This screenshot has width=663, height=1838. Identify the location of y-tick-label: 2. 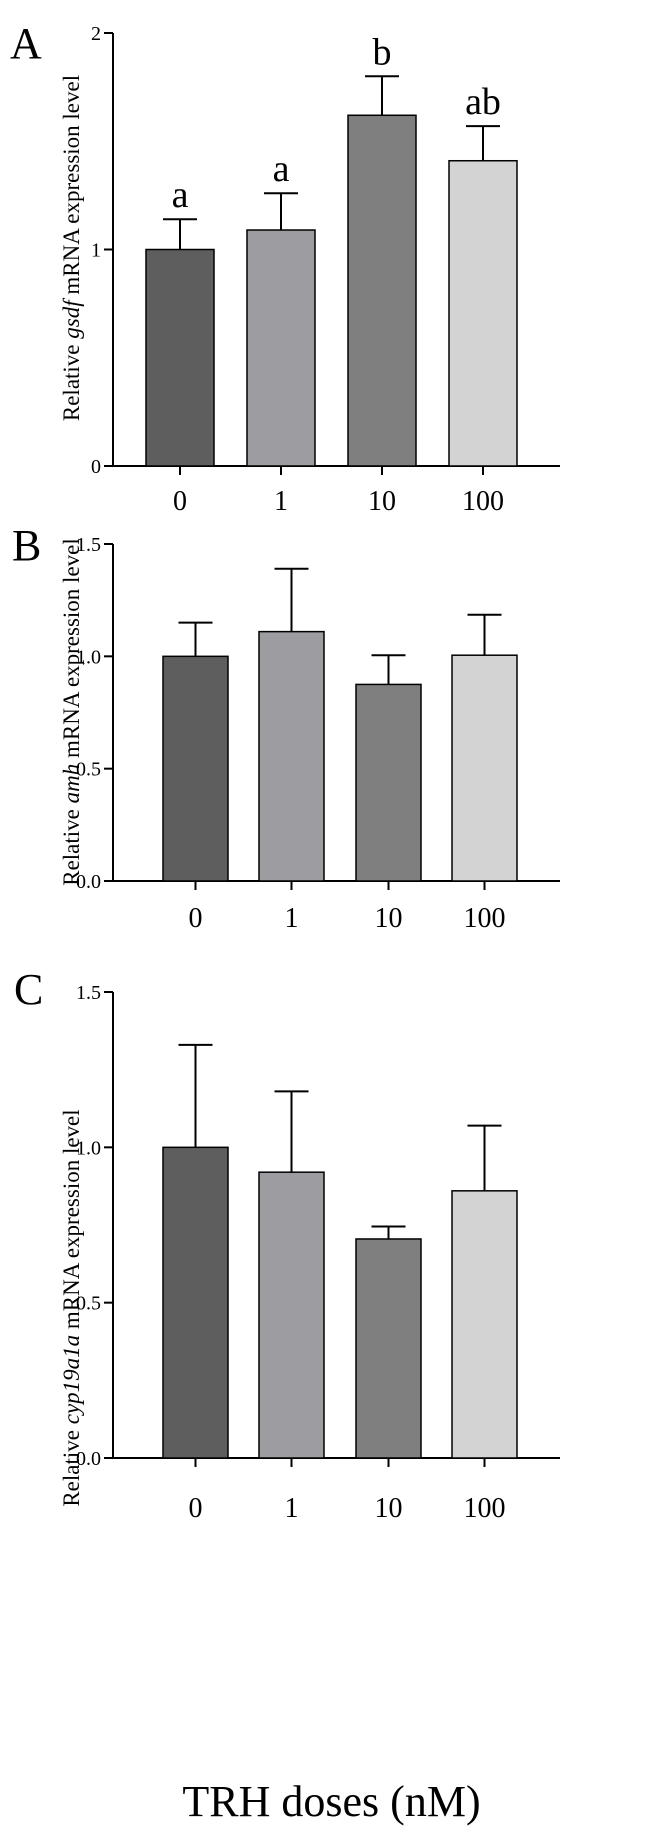
(96, 34).